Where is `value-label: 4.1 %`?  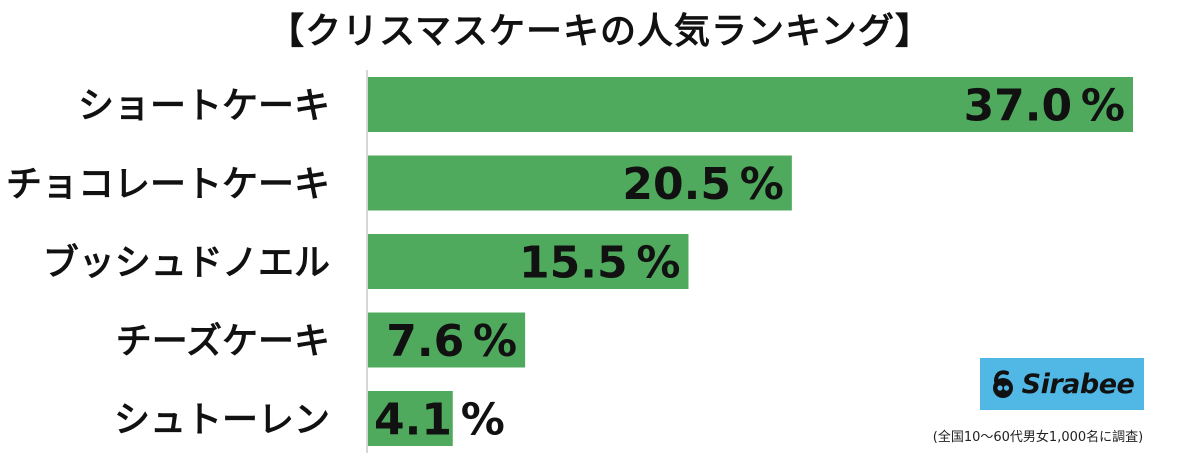
value-label: 4.1 % is located at coordinates (439, 420).